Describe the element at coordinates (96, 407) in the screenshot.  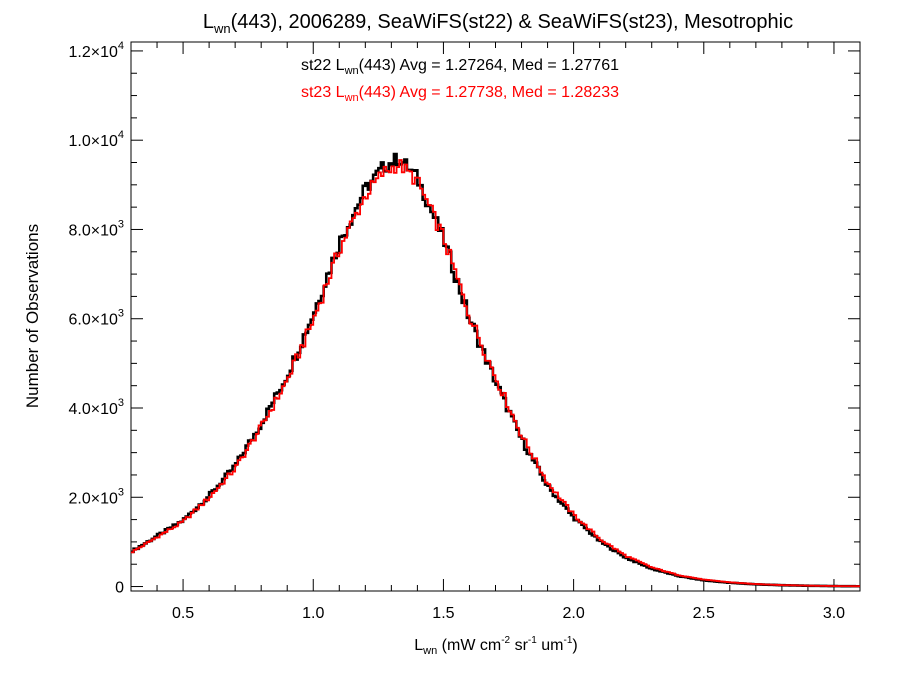
I see `y-tick-label: 4.0×10³` at that location.